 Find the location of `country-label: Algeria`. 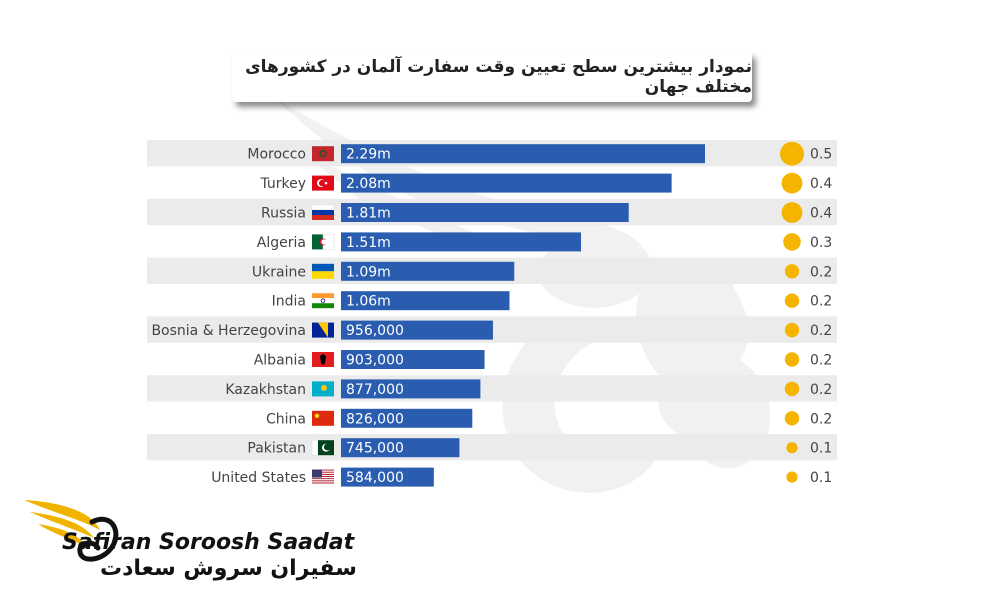

country-label: Algeria is located at coordinates (281, 243).